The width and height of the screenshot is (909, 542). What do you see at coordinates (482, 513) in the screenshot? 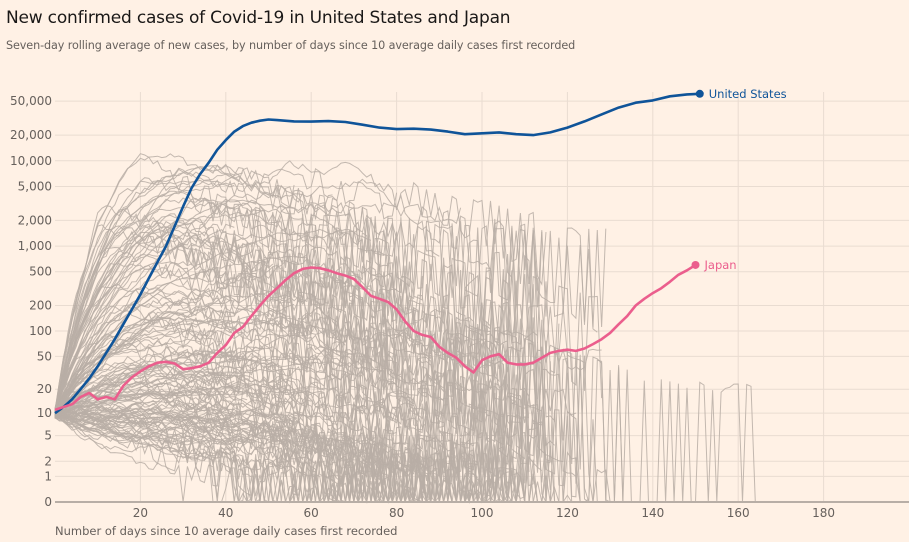
I see `x-tick-label: 100` at bounding box center [482, 513].